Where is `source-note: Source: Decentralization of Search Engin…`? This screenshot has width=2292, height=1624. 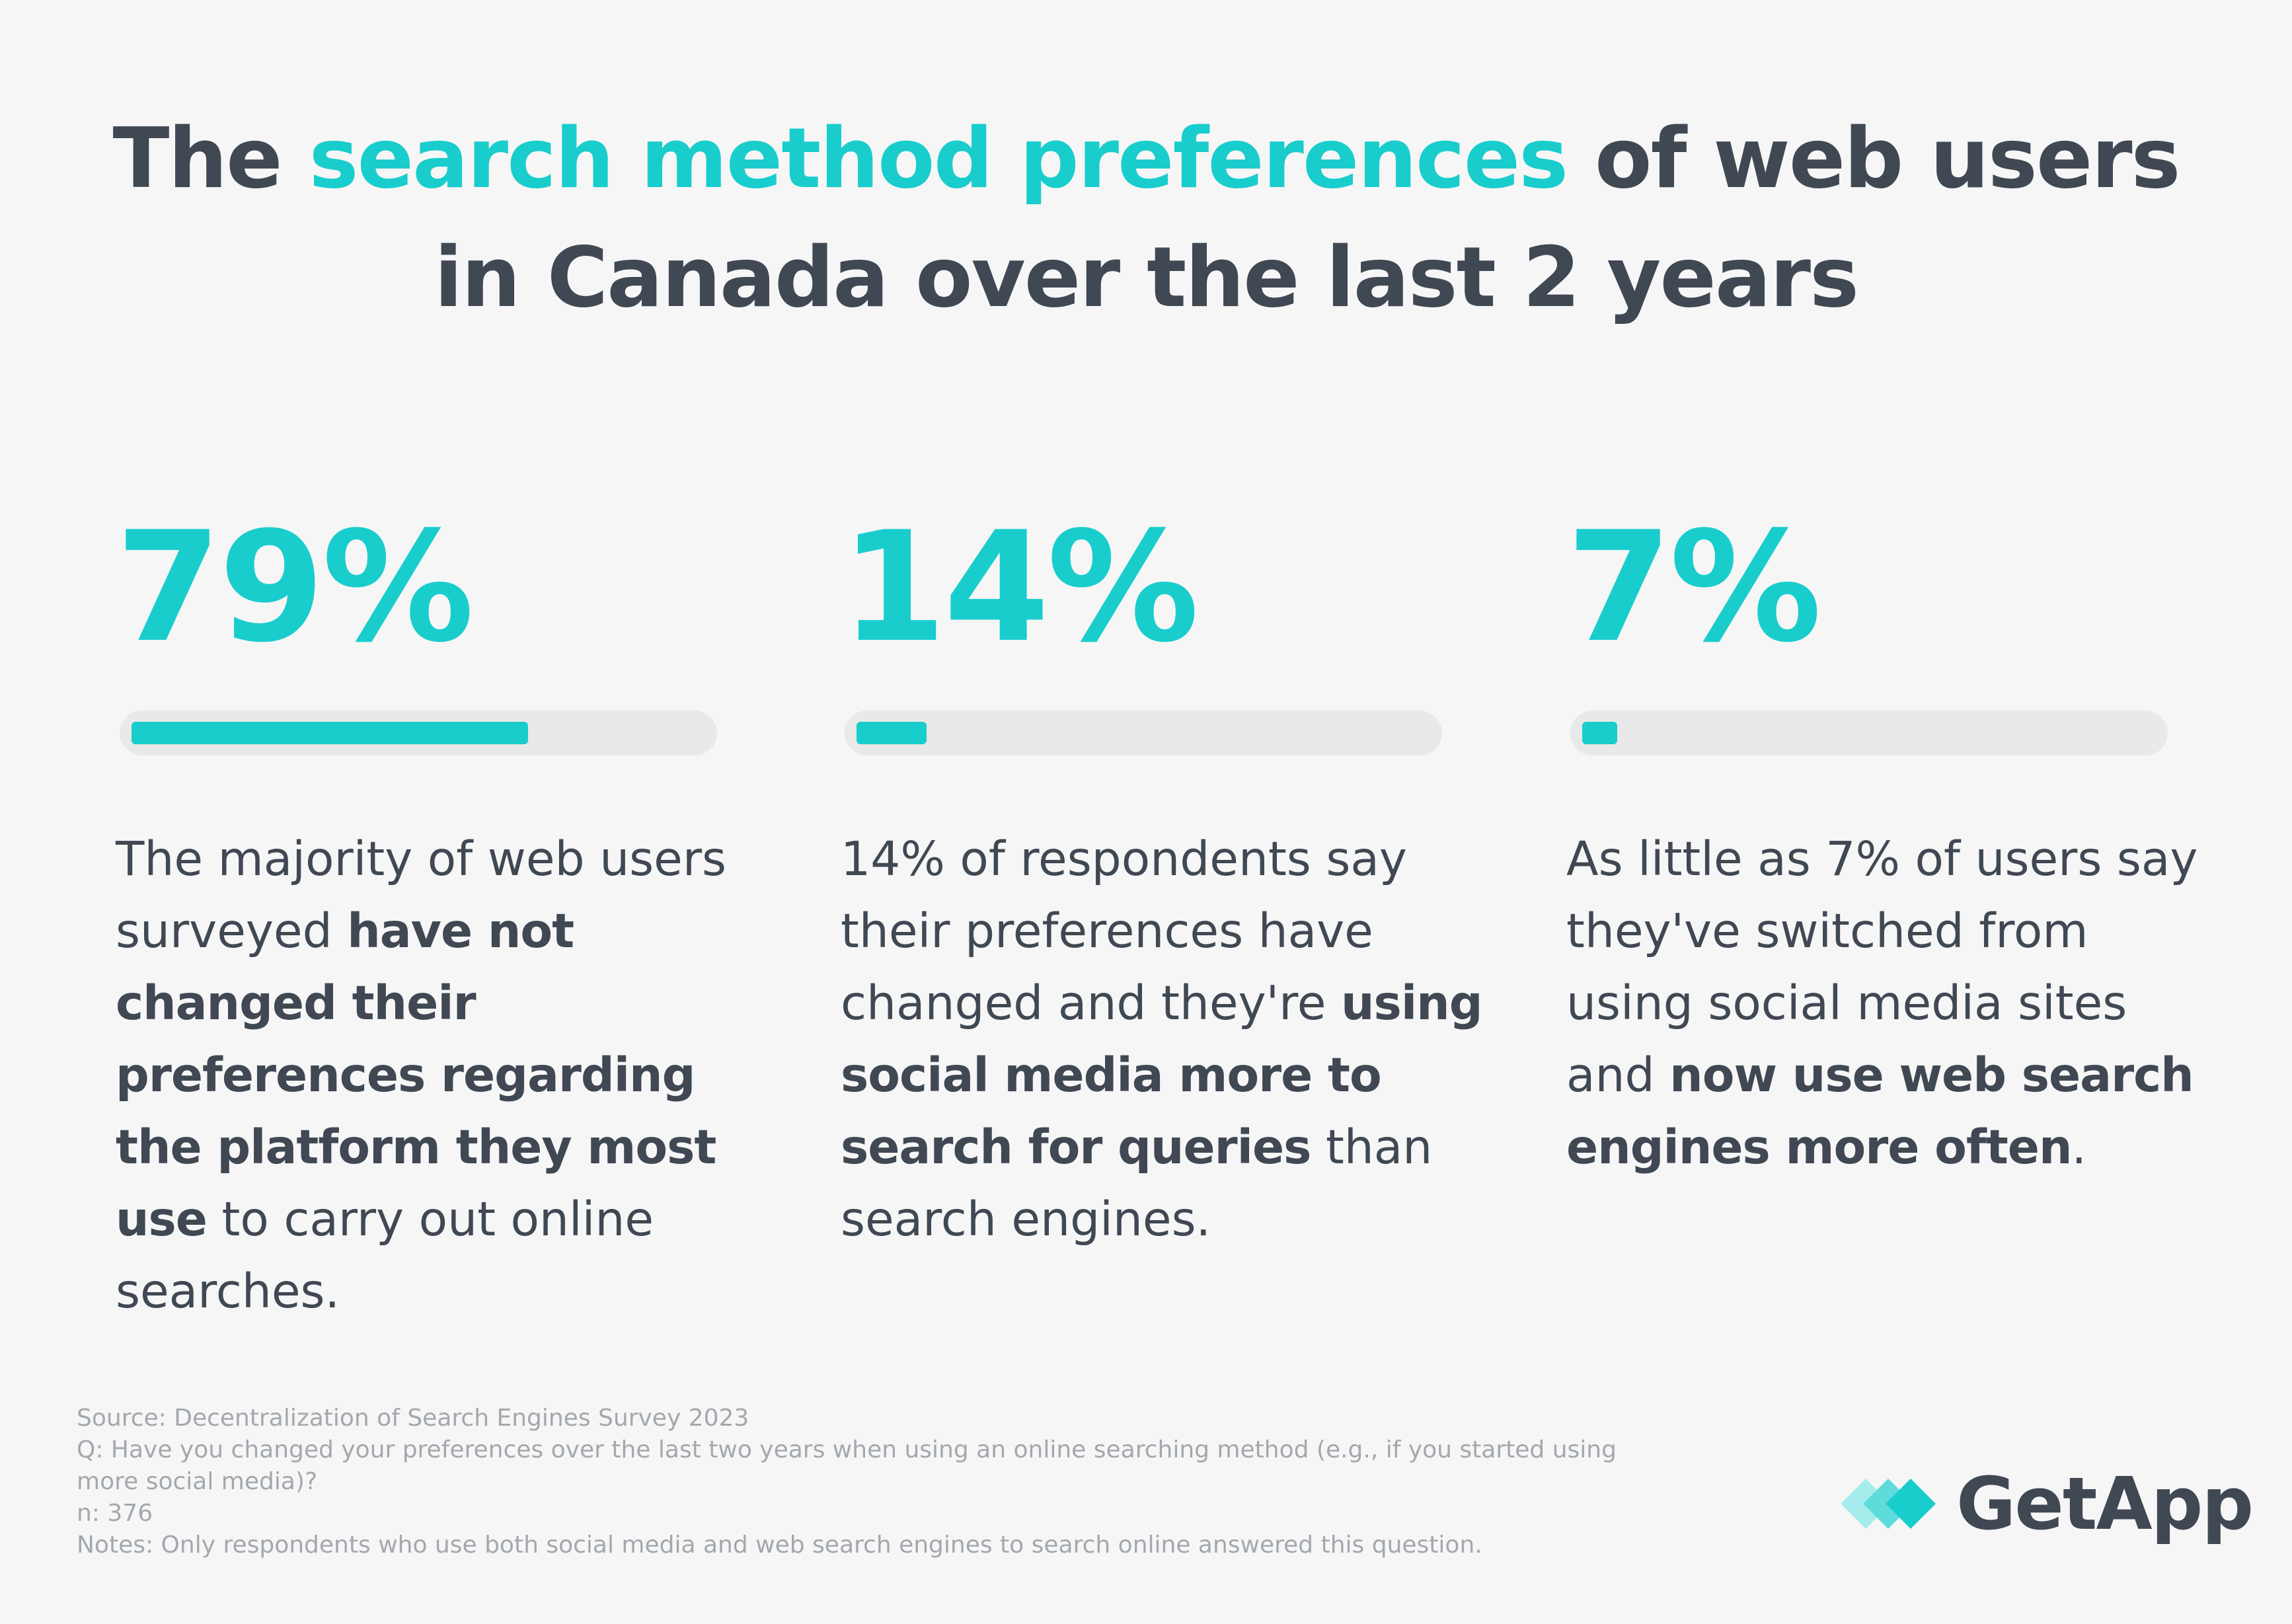 source-note: Source: Decentralization of Search Engin… is located at coordinates (413, 1418).